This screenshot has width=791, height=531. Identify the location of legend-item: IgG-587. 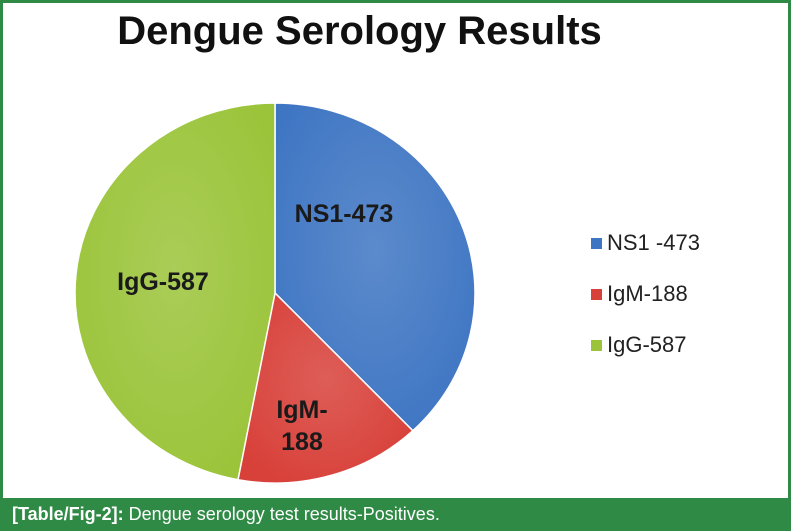
(645, 345).